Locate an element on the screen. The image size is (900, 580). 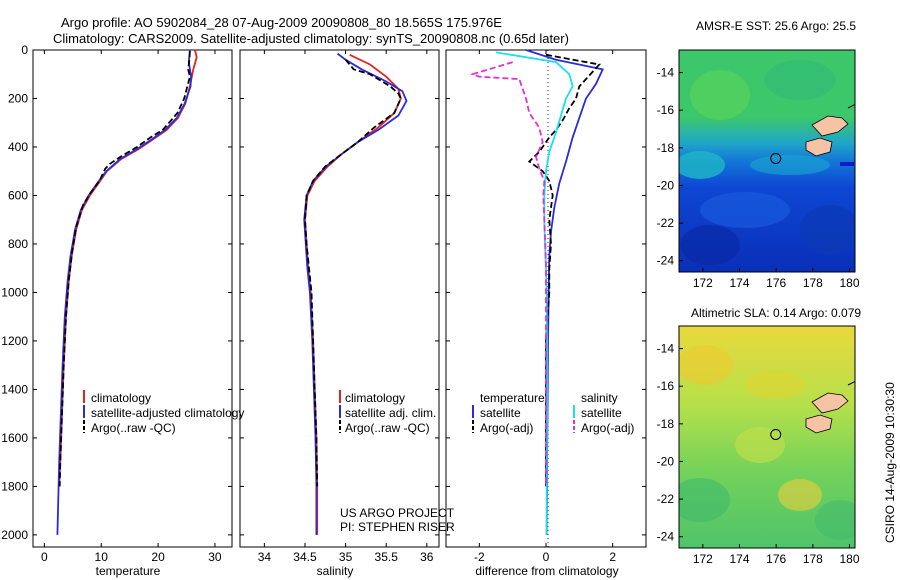
x-tick-label: 20 is located at coordinates (158, 557).